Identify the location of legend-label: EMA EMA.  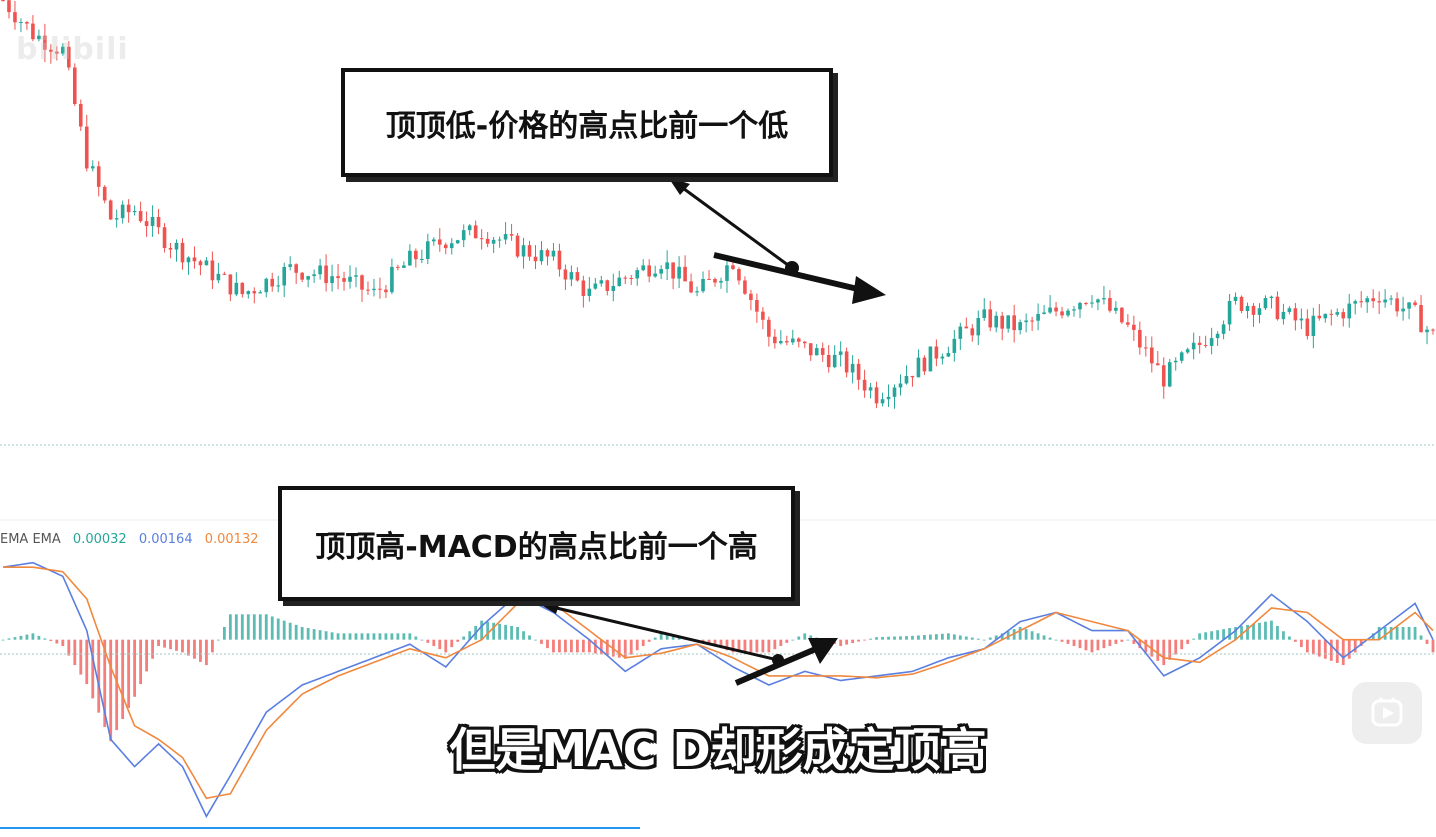
(30, 539).